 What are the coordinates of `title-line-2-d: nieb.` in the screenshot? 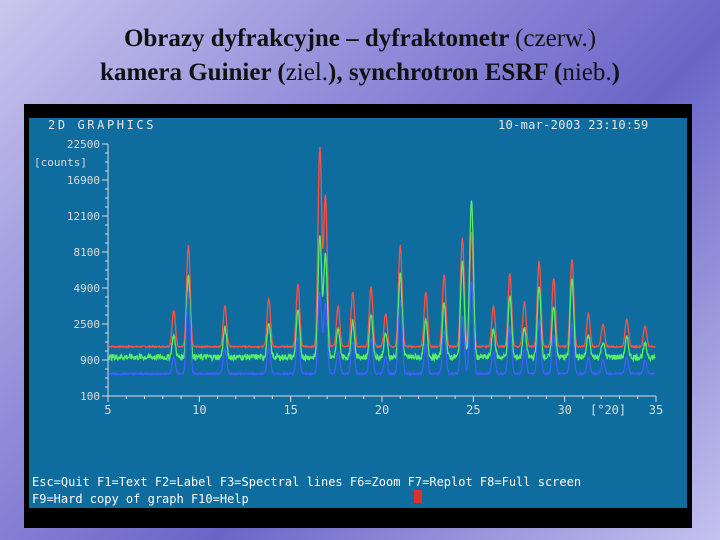 It's located at (587, 72).